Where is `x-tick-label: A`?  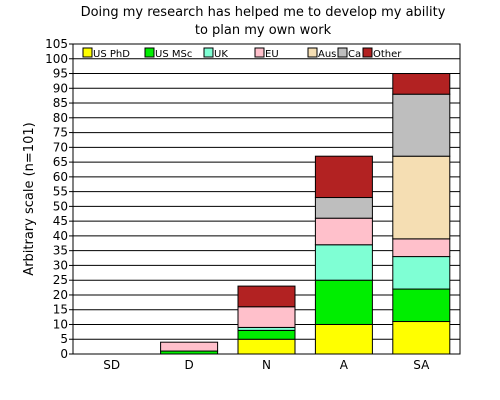 x-tick-label: A is located at coordinates (344, 365).